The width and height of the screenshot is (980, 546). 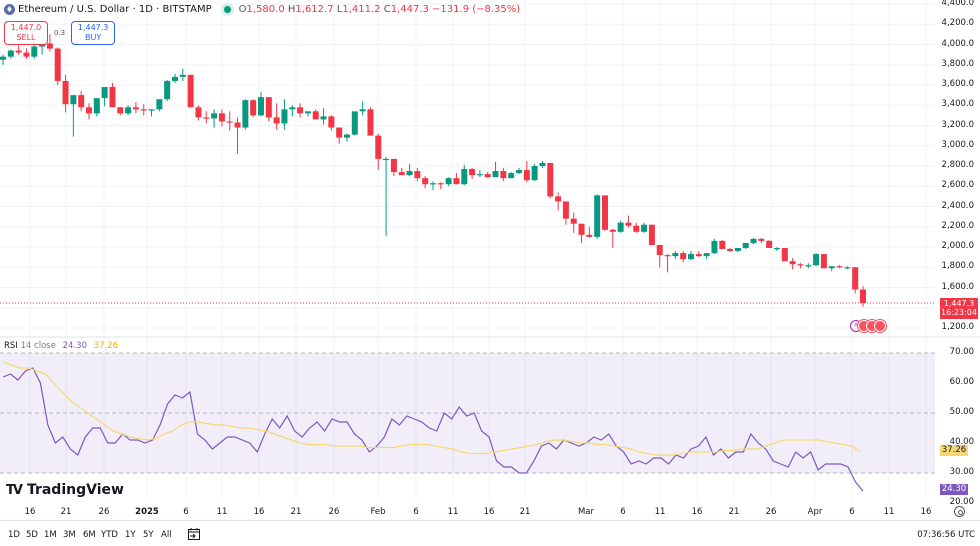 What do you see at coordinates (14, 490) in the screenshot?
I see `tradingview-logo-icon: TV` at bounding box center [14, 490].